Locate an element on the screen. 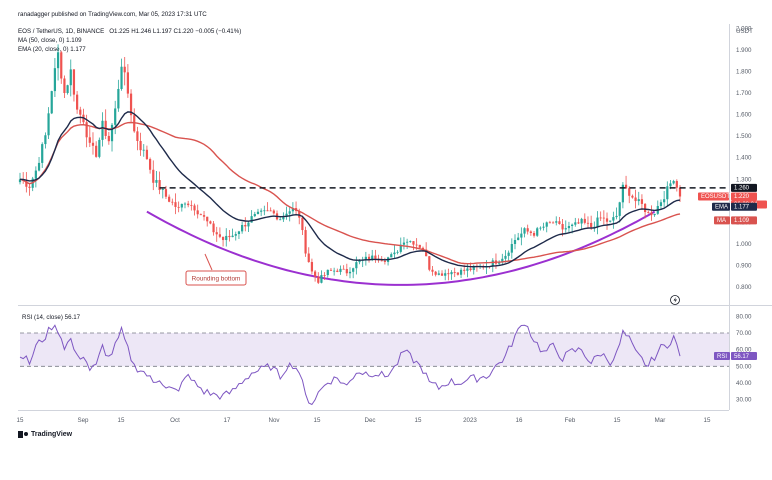  time-tick-label: 17 is located at coordinates (227, 420).